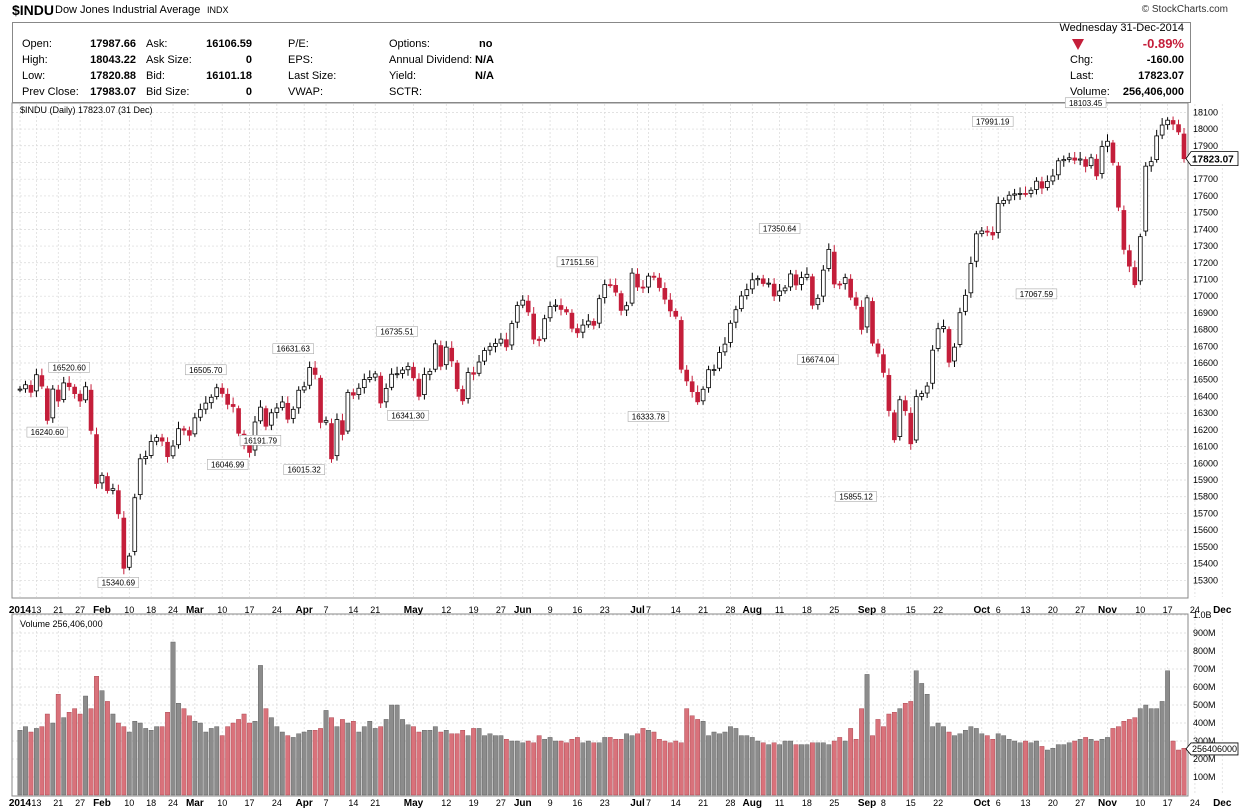 The height and width of the screenshot is (810, 1240). Describe the element at coordinates (1163, 43) in the screenshot. I see `pct-change: -0.89%` at that location.